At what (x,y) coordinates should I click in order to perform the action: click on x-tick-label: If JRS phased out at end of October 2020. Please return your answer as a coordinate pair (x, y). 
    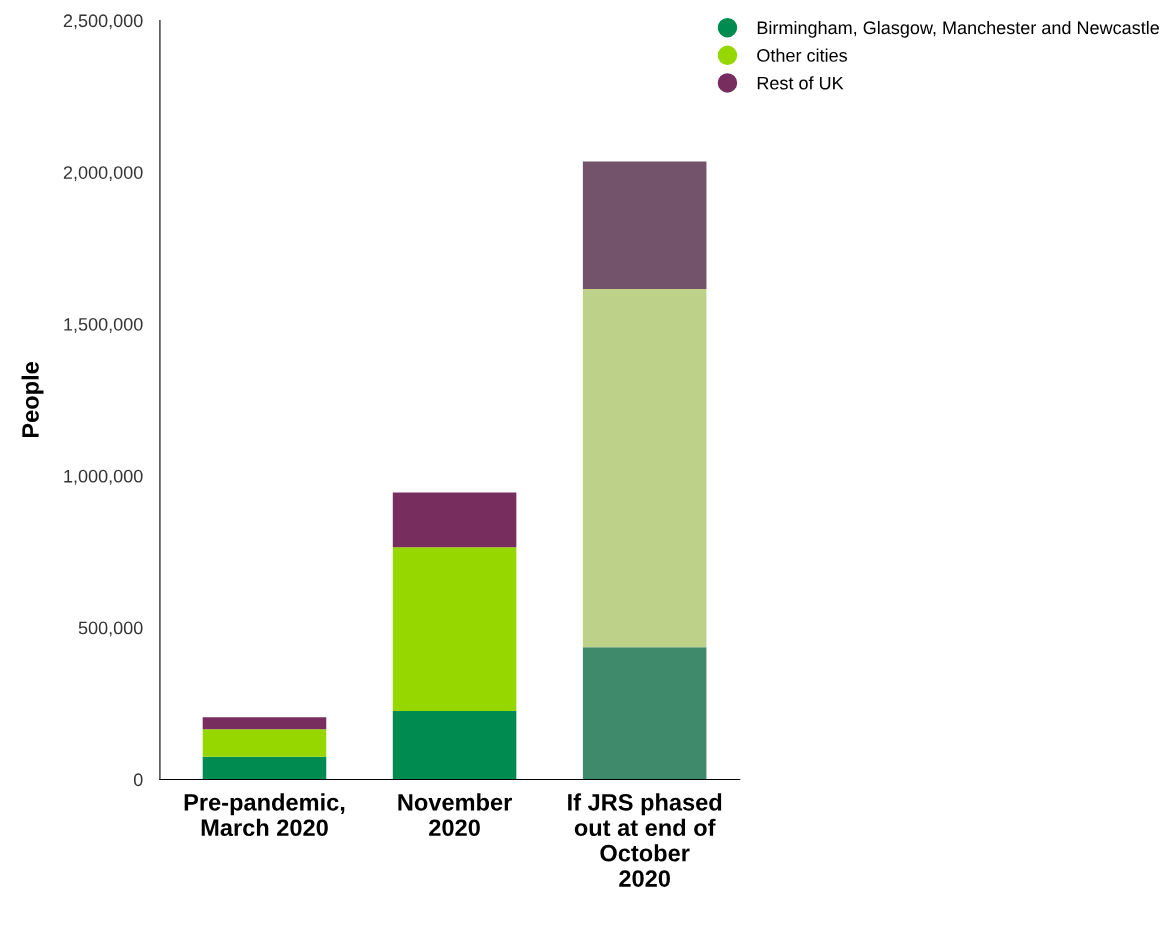
    Looking at the image, I should click on (645, 840).